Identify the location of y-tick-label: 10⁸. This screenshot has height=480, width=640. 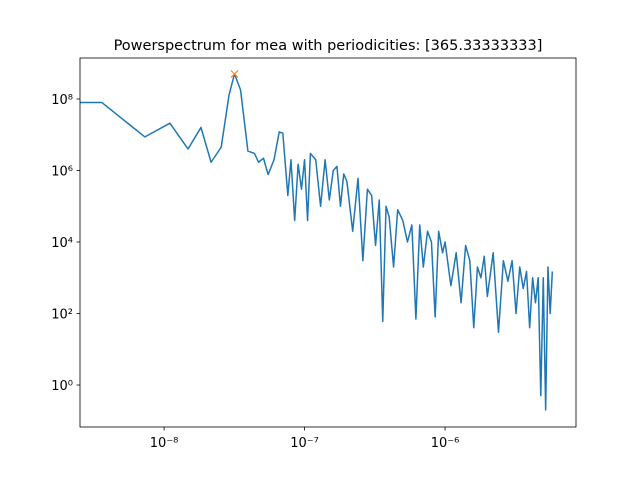
(62, 100).